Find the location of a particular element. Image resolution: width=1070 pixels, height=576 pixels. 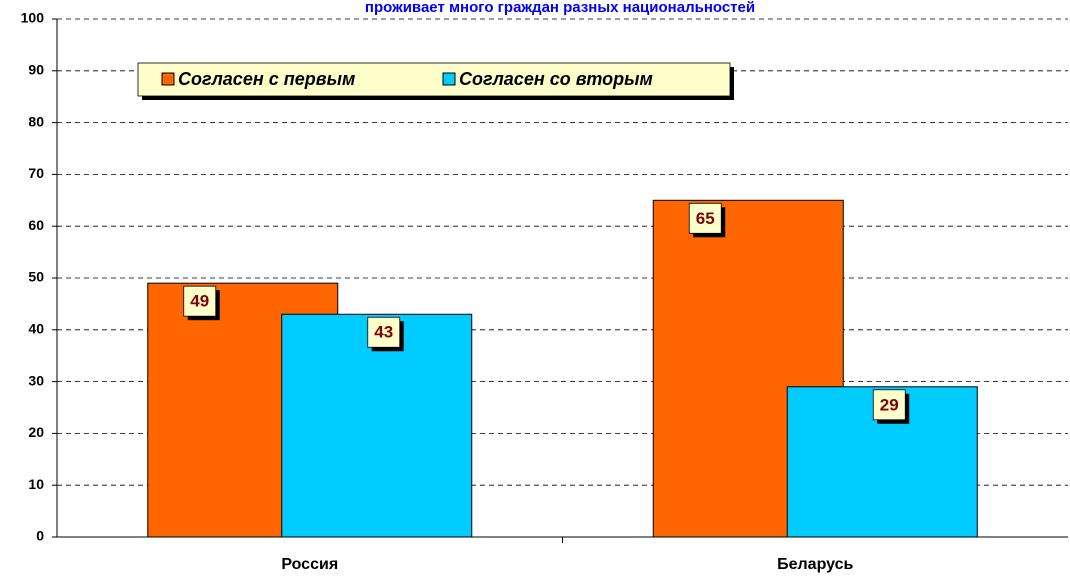

x-tick-label: Беларусь is located at coordinates (815, 564).